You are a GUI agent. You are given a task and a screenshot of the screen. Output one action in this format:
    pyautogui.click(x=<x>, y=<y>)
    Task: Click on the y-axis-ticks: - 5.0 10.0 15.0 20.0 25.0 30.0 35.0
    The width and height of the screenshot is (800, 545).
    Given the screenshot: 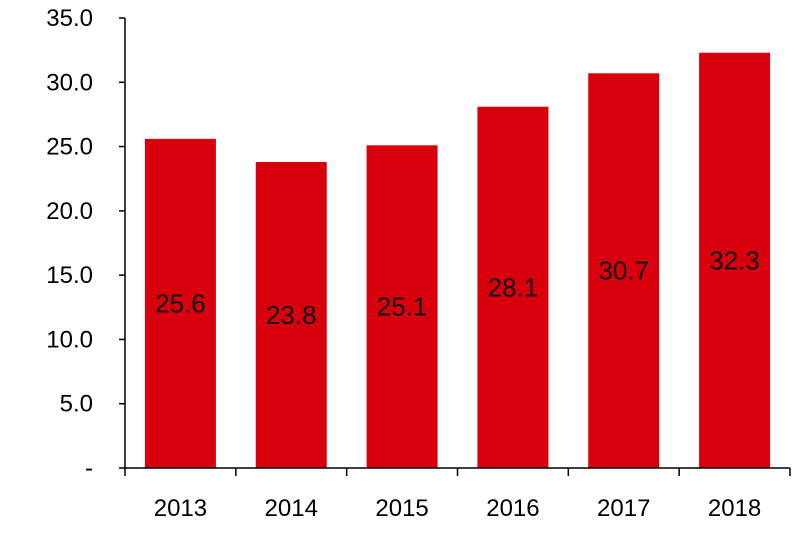 What is the action you would take?
    pyautogui.click(x=85, y=243)
    